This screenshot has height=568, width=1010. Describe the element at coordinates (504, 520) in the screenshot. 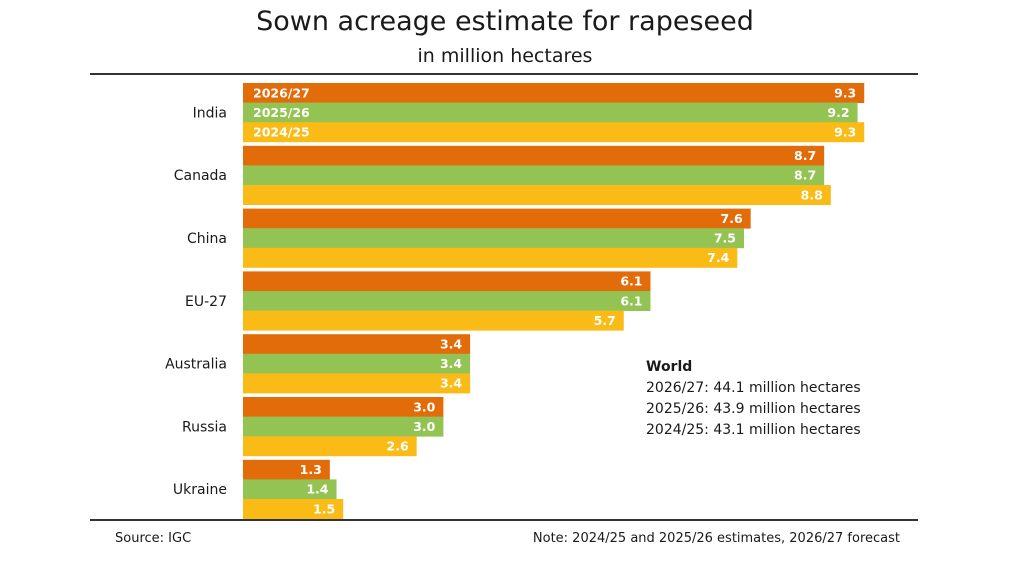

I see `axis-line` at that location.